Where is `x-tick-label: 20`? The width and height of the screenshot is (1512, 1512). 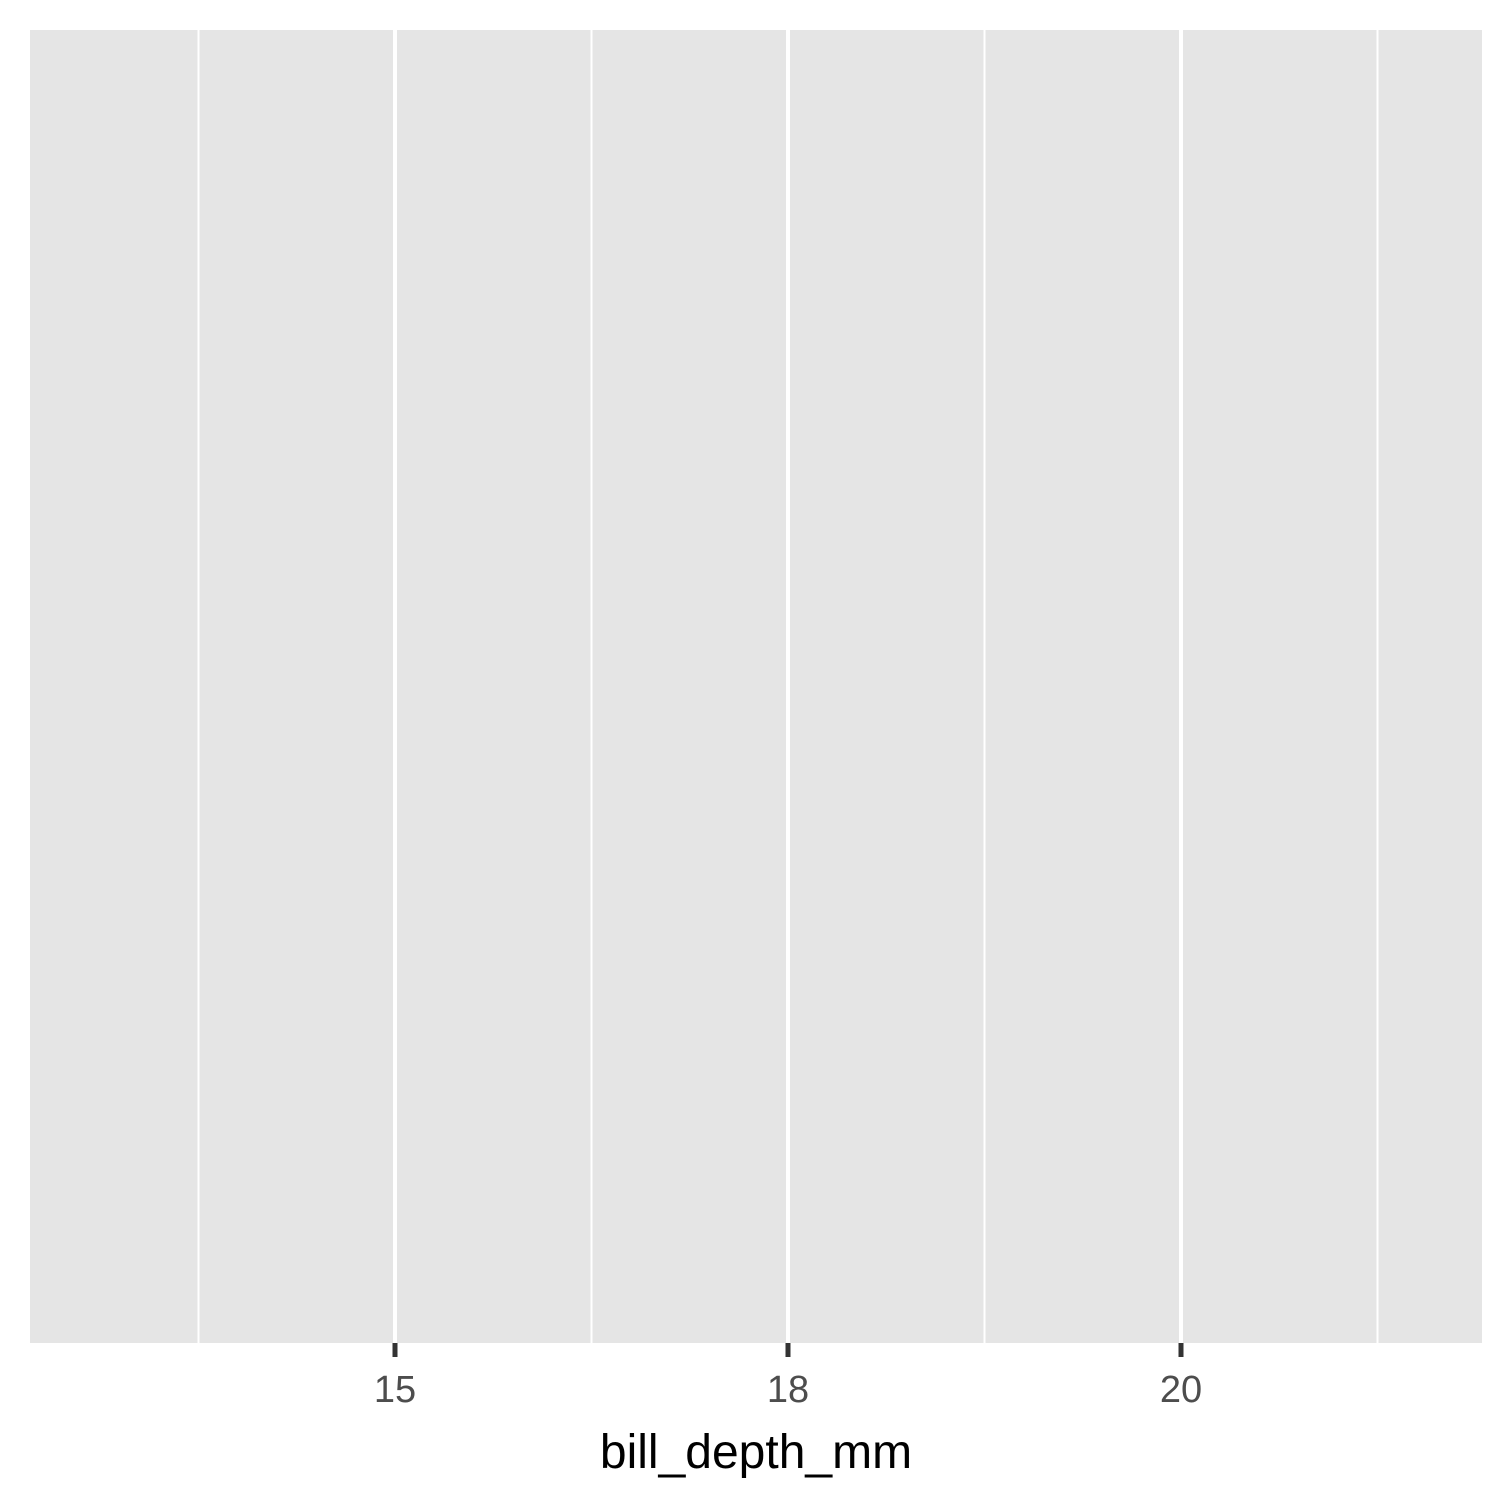
x-tick-label: 20 is located at coordinates (1181, 1390).